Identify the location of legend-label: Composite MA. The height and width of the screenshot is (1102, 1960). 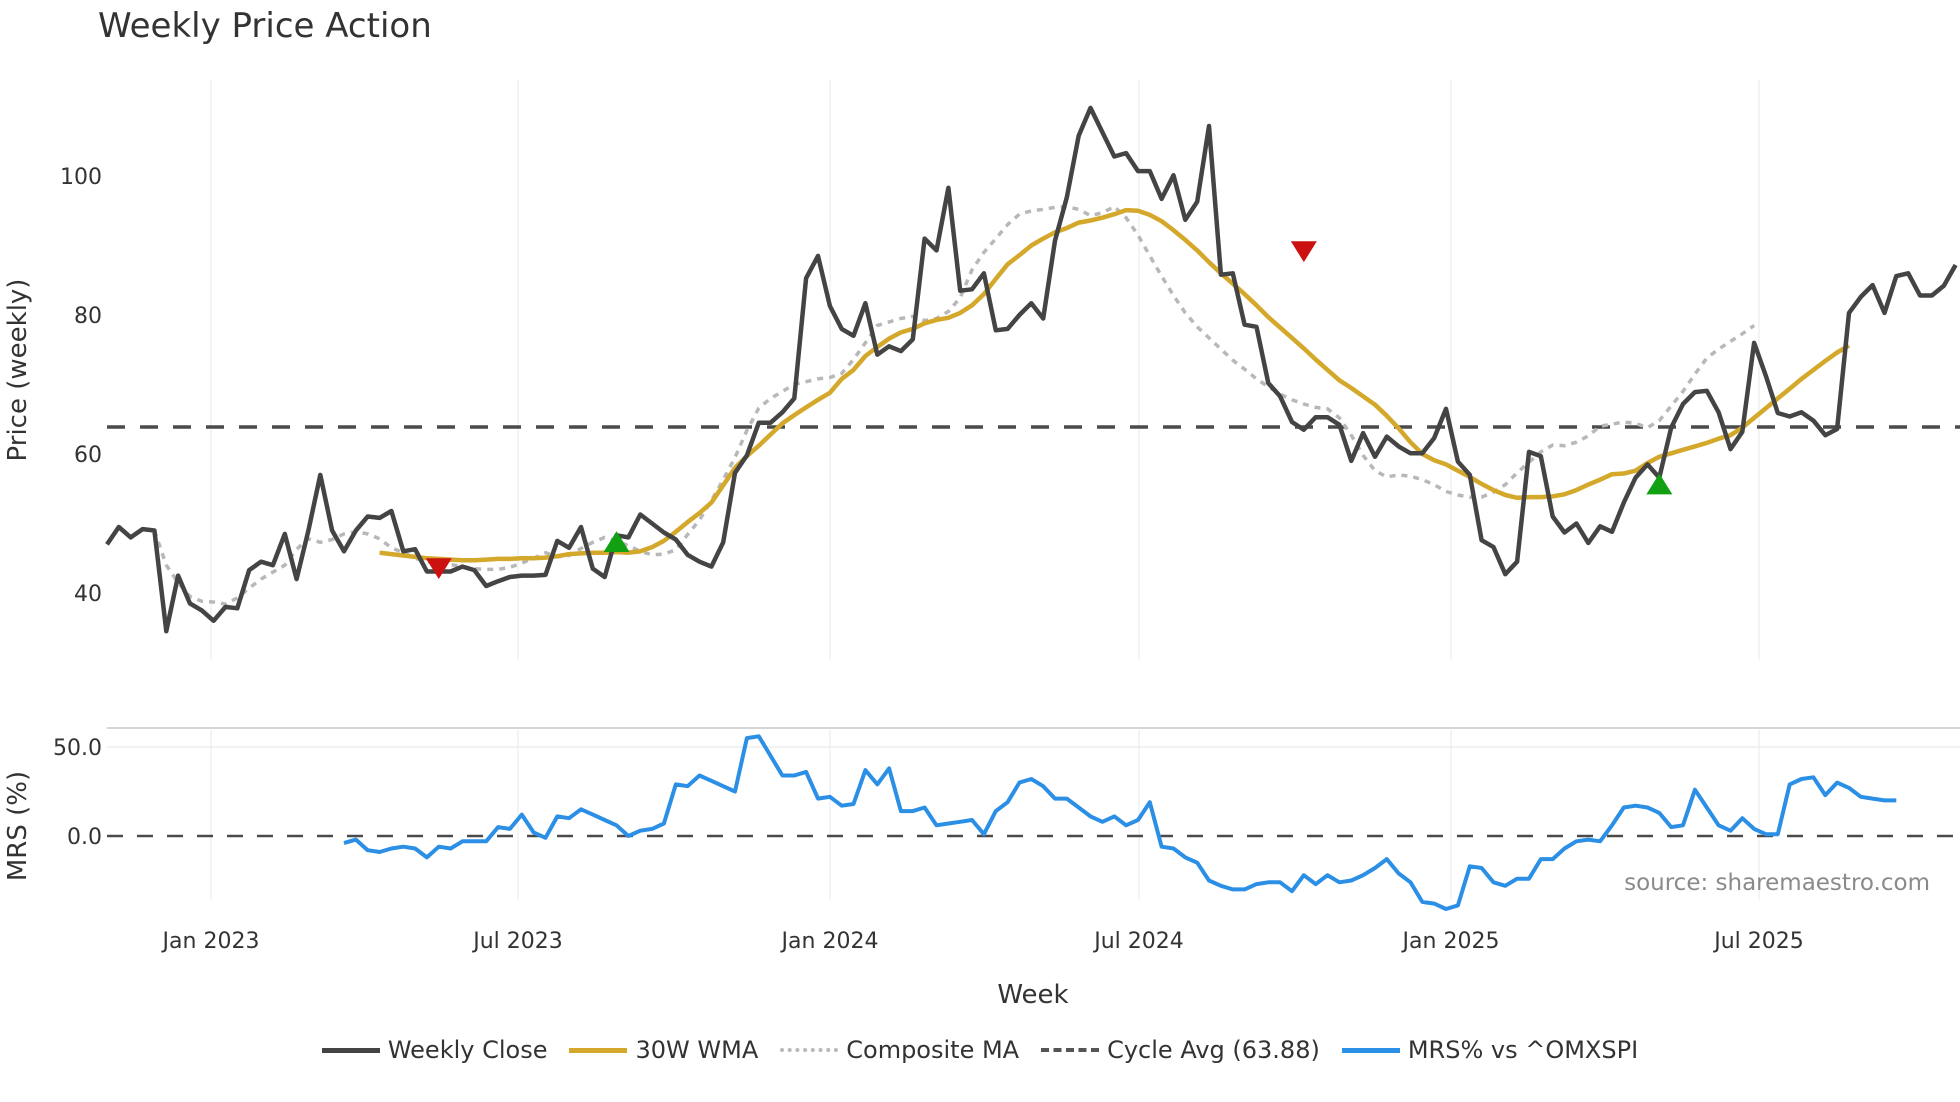
(933, 1050).